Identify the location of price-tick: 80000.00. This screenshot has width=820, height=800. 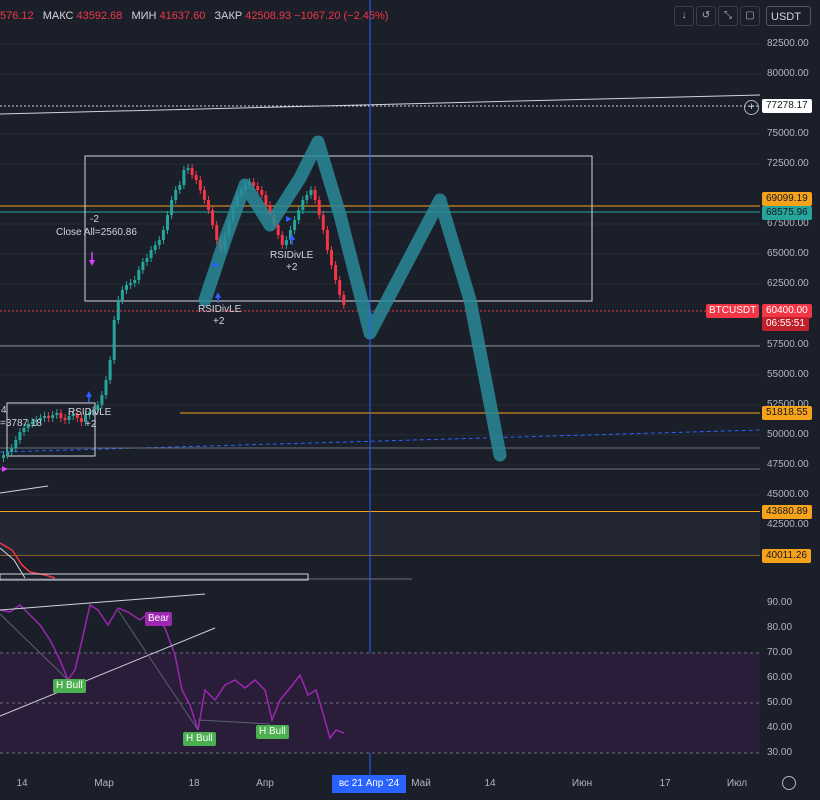
(788, 73).